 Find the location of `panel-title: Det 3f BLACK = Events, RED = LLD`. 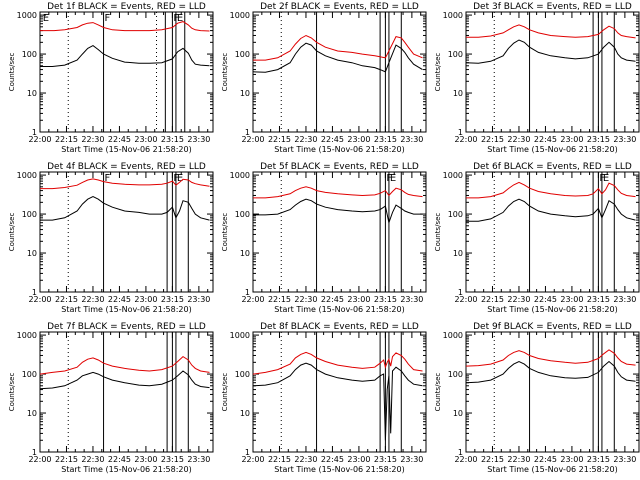

panel-title: Det 3f BLACK = Events, RED = LLD is located at coordinates (552, 7).